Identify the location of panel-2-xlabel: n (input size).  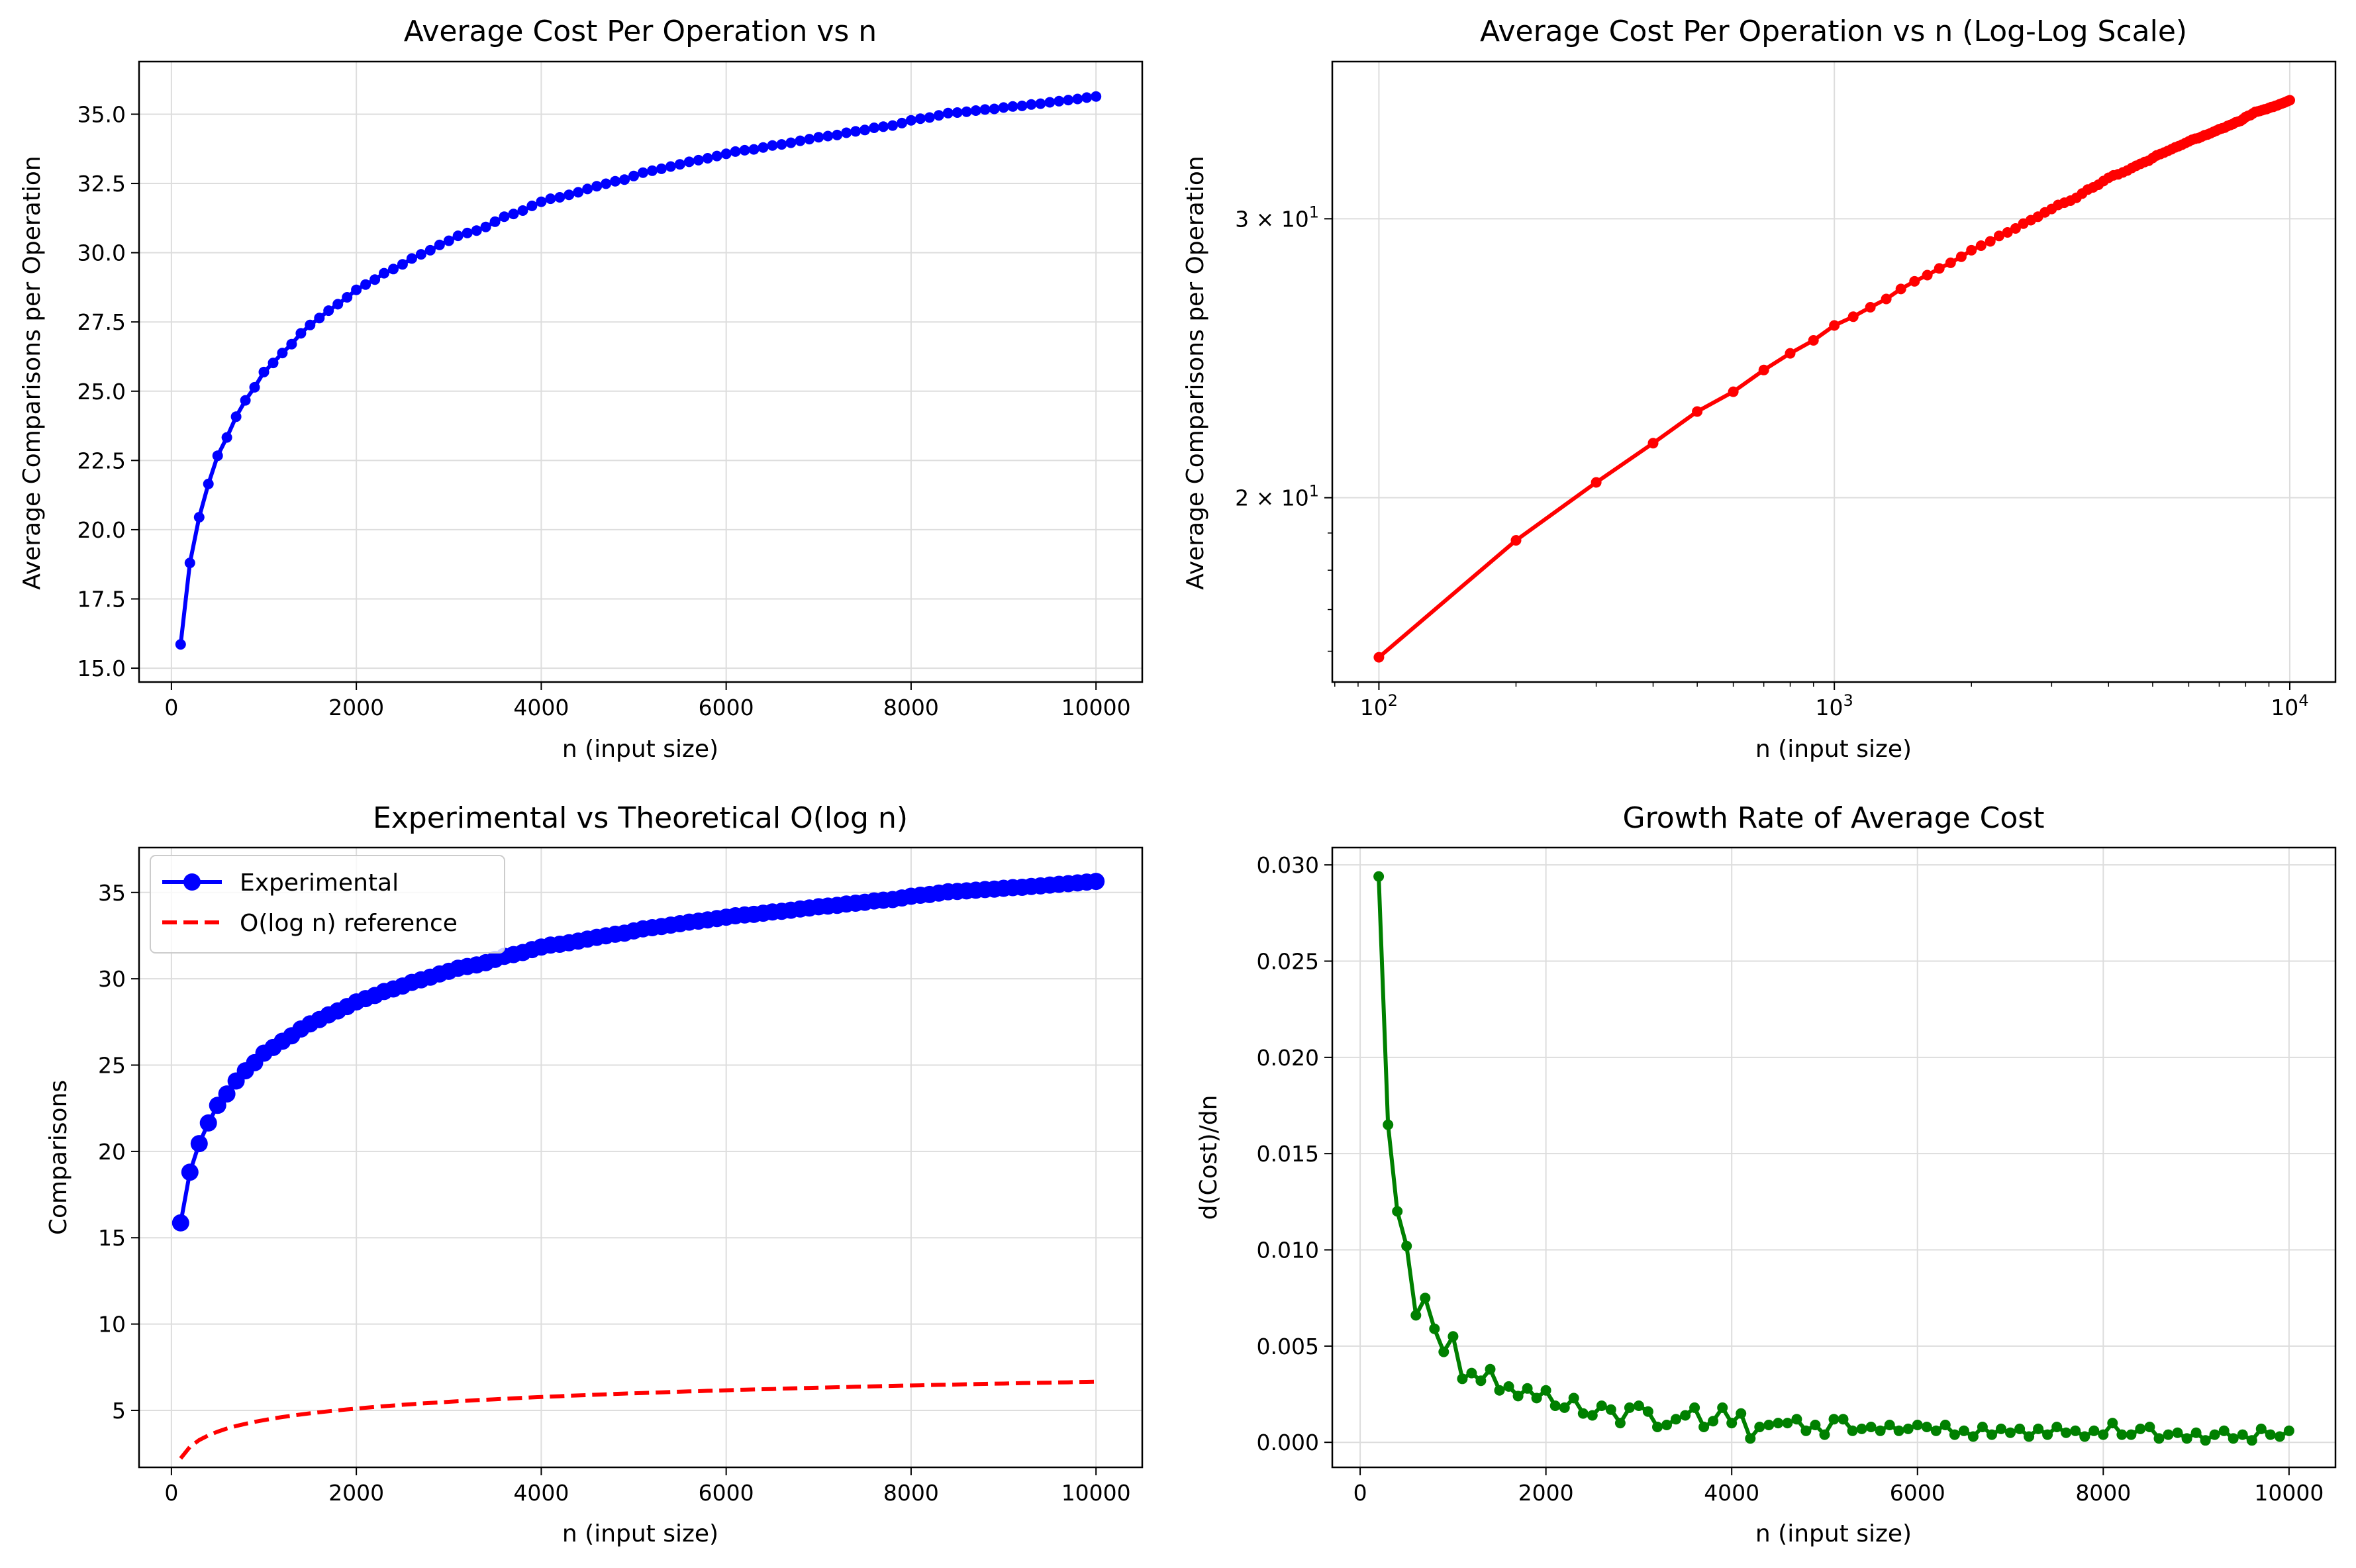
(1834, 749).